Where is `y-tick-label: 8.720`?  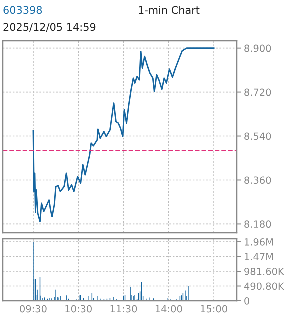
y-tick-label: 8.720 is located at coordinates (258, 92).